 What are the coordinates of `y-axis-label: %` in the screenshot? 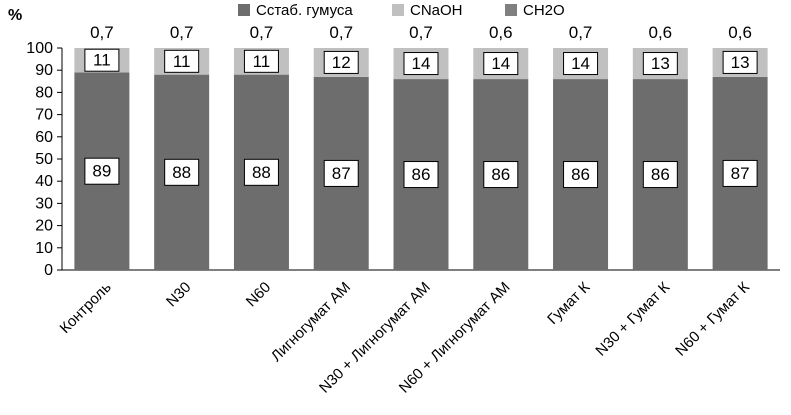 It's located at (15, 15).